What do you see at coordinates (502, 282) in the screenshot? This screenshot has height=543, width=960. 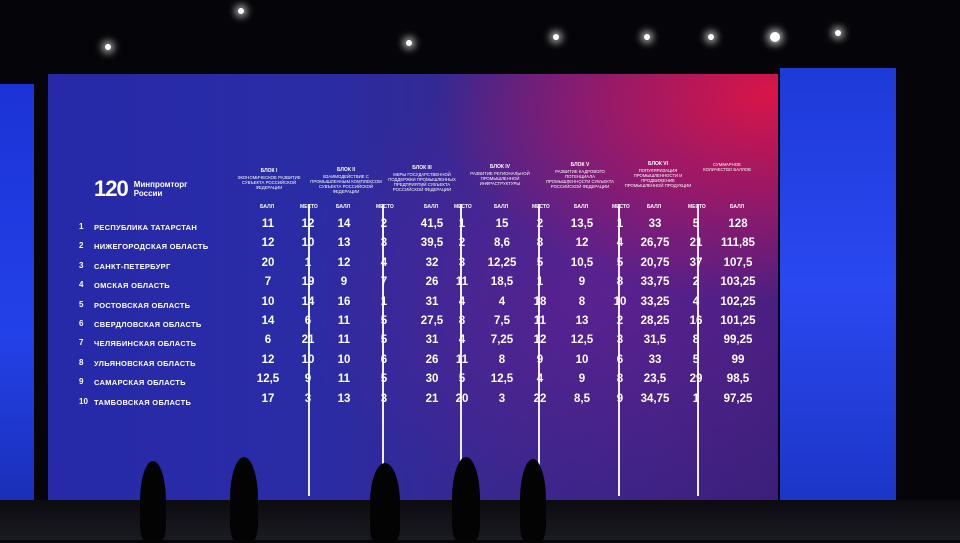 I see `block-score: 18,5` at bounding box center [502, 282].